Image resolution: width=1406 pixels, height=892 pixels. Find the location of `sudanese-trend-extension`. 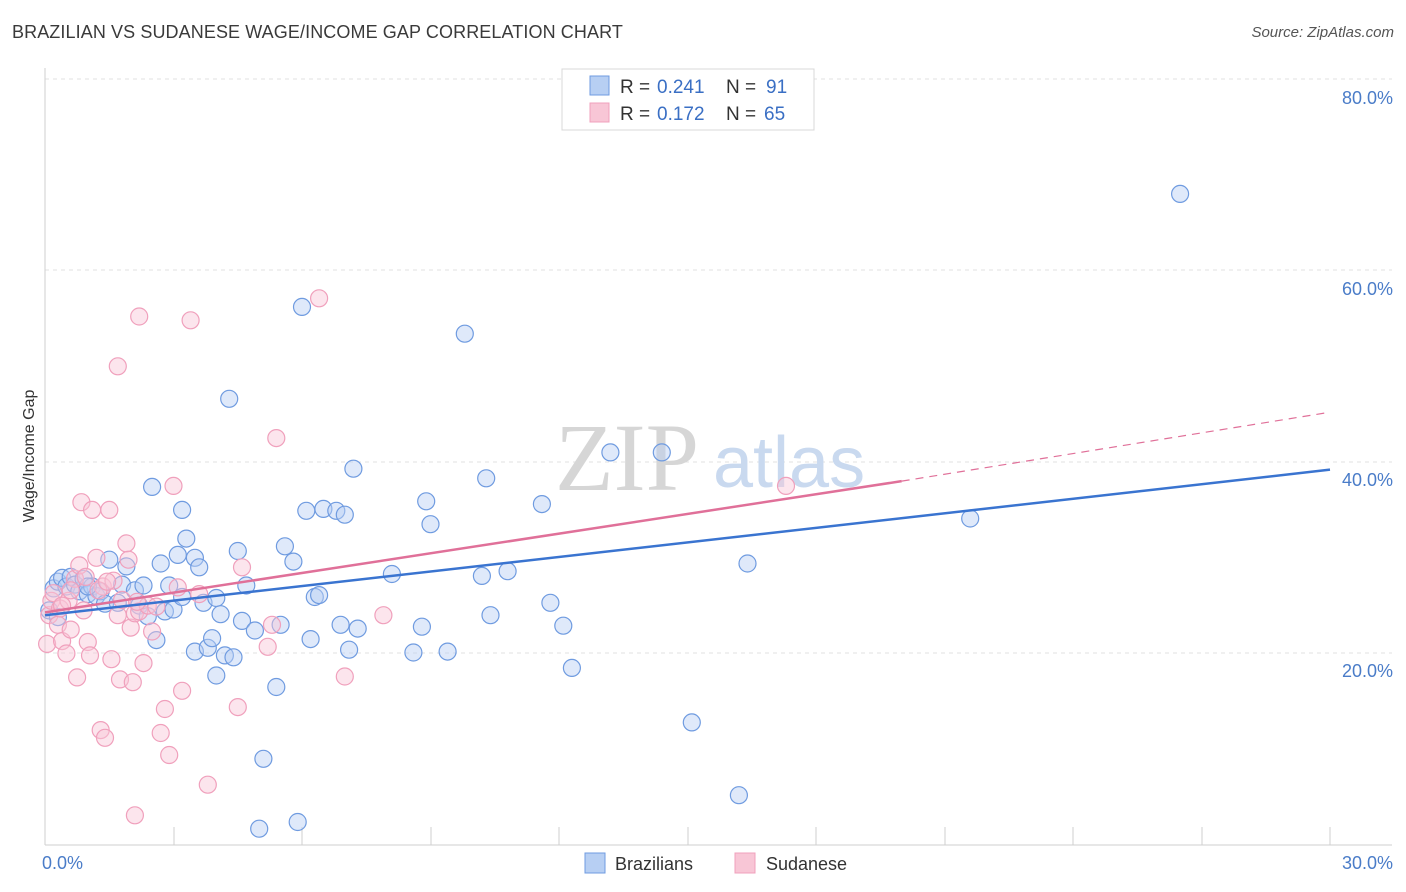

sudanese-trend-extension is located at coordinates (1116, 446).